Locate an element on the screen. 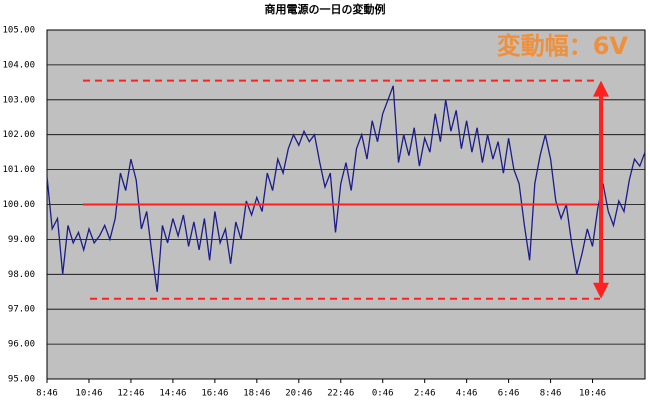 This screenshot has width=650, height=404. chart-title: 商用電源の一日の変動例 is located at coordinates (325, 9).